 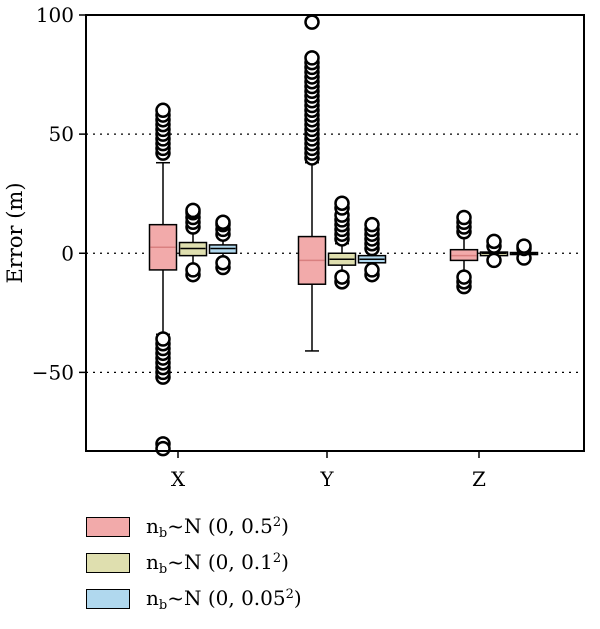 I want to click on y-tick-label: 50, so click(x=61, y=134).